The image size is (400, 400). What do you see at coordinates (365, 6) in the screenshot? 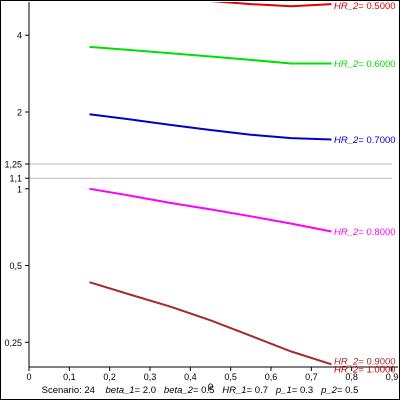
I see `series-label-0: HR_2= 0.5000` at bounding box center [365, 6].